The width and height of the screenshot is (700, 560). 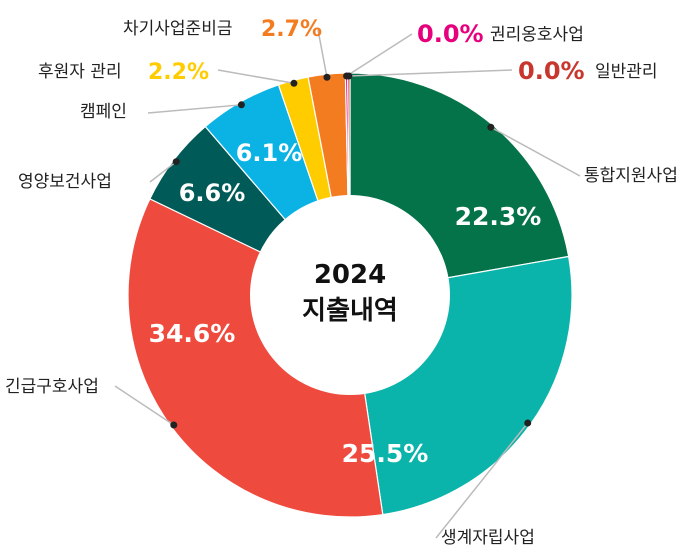 What do you see at coordinates (174, 425) in the screenshot?
I see `leader-dot-emergency-relief` at bounding box center [174, 425].